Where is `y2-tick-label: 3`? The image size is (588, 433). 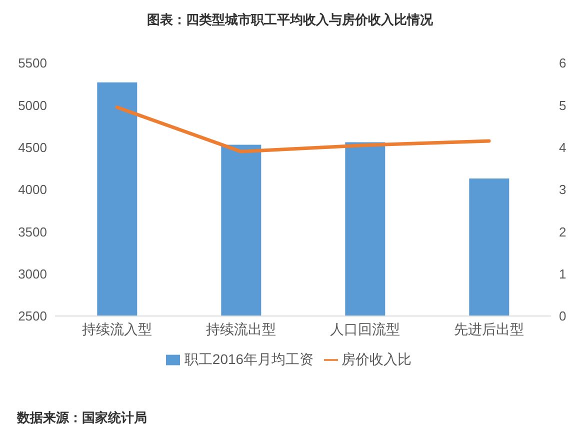
y2-tick-label: 3 is located at coordinates (562, 190).